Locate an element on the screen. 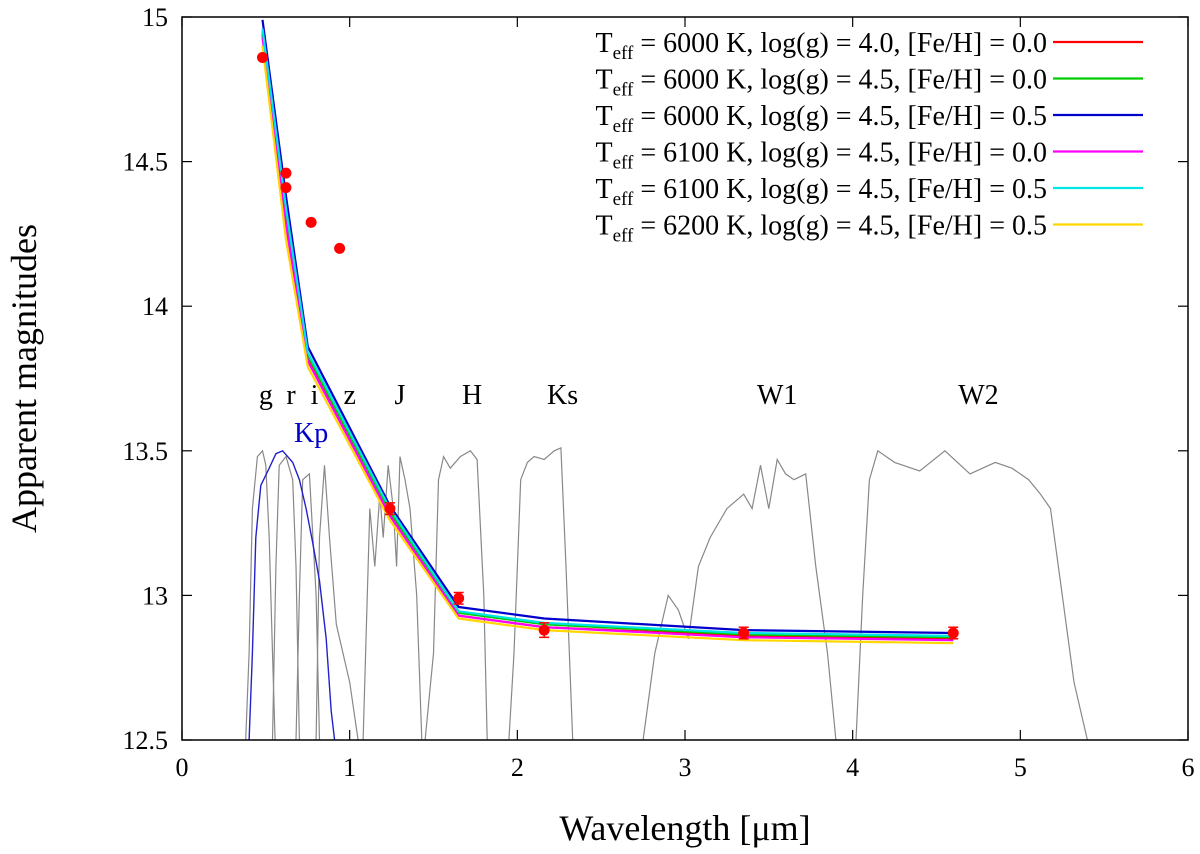 The height and width of the screenshot is (854, 1200). band-label-g: g is located at coordinates (266, 395).